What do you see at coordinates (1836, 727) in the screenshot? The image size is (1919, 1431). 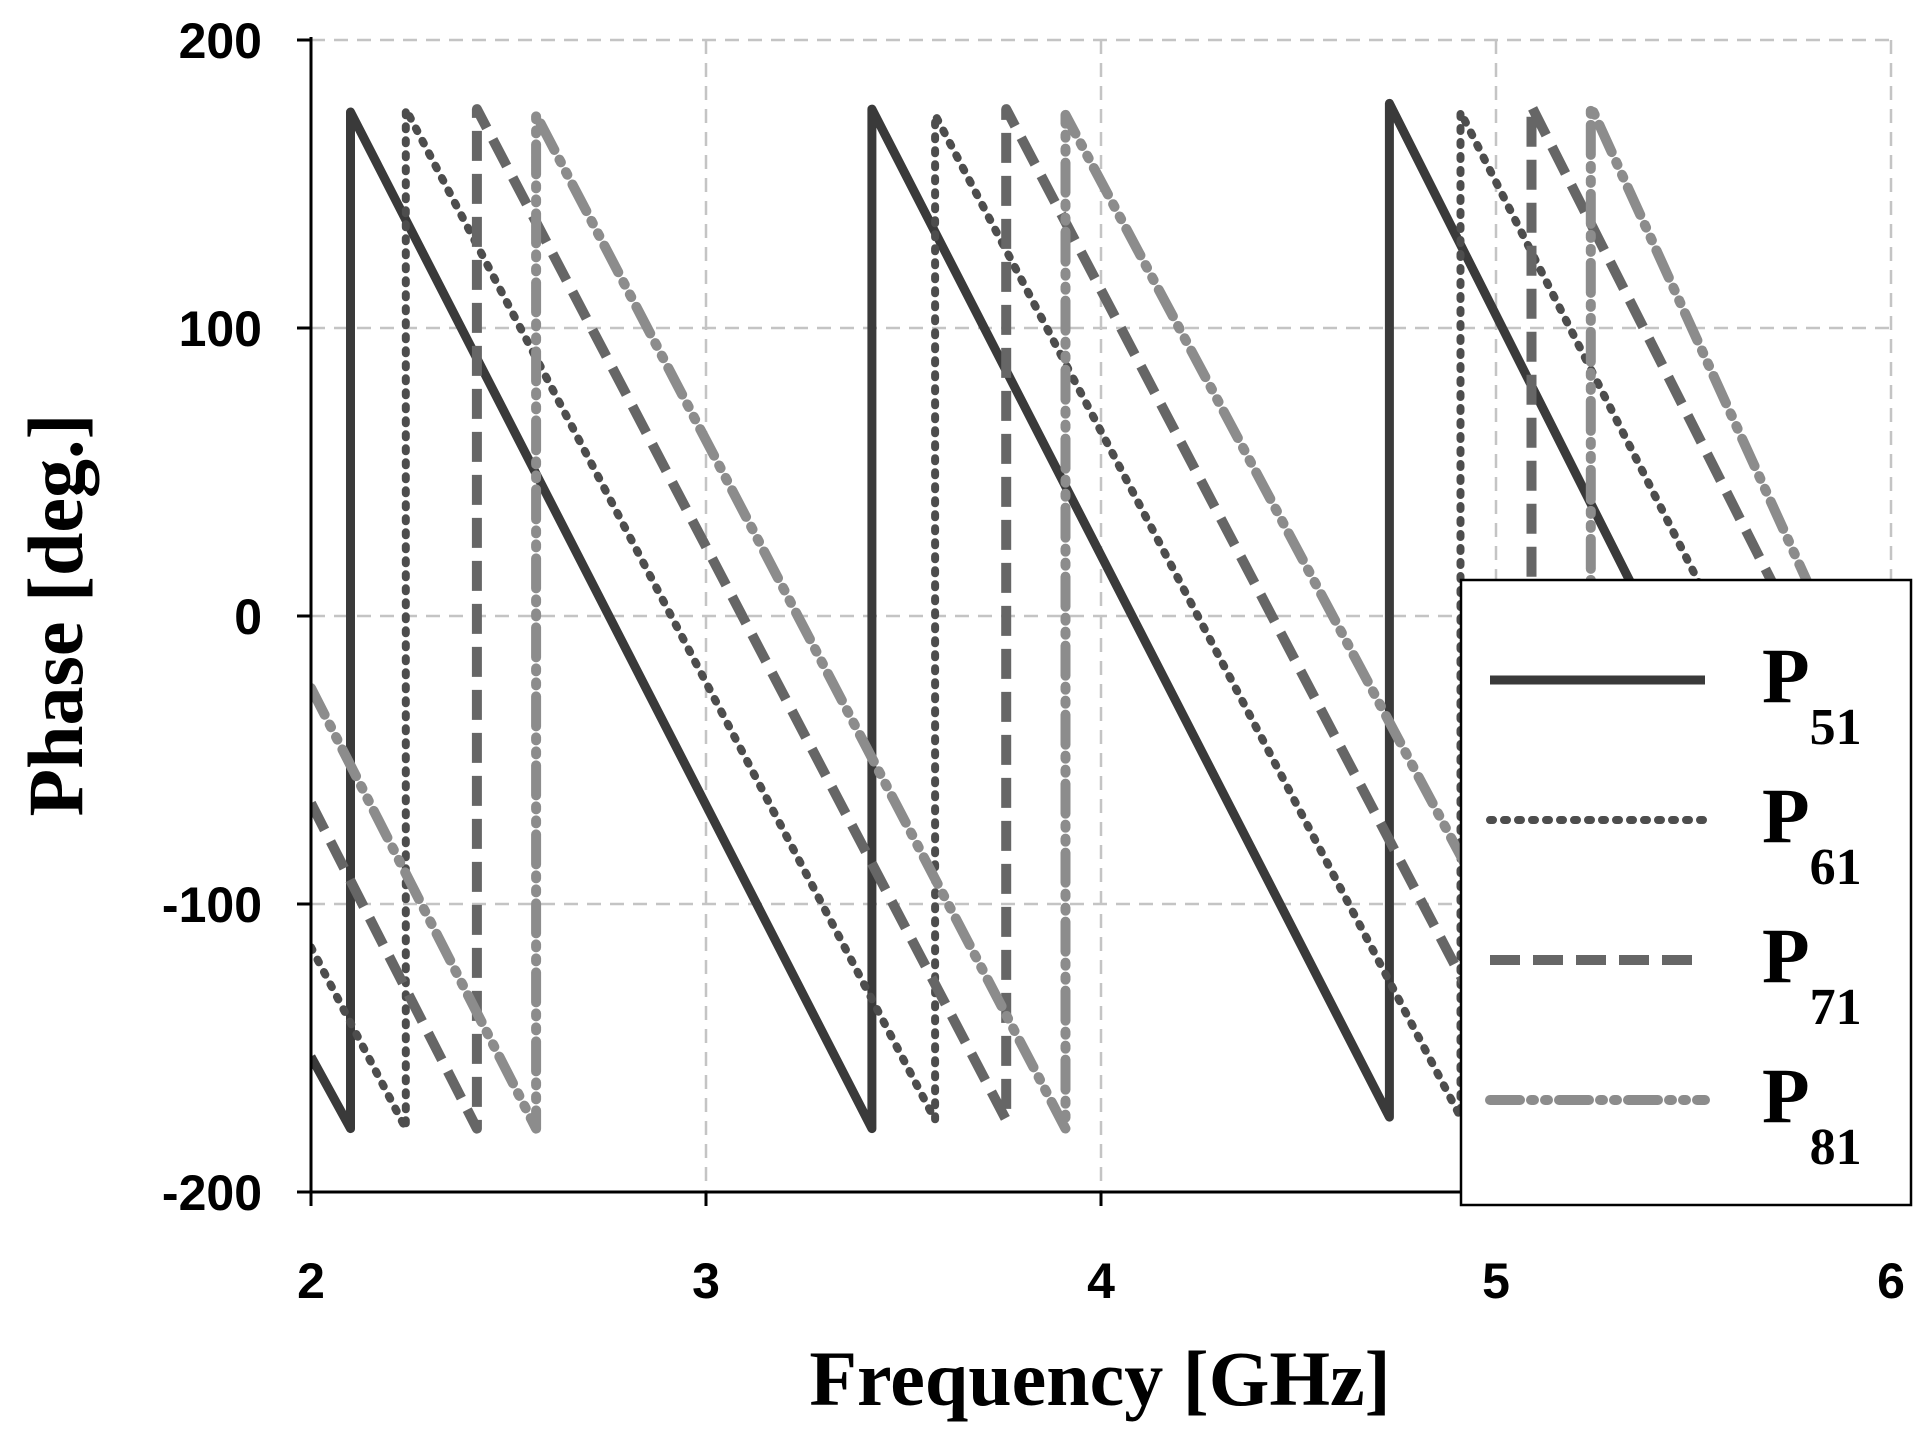 I see `legend-label-subscript: 51` at bounding box center [1836, 727].